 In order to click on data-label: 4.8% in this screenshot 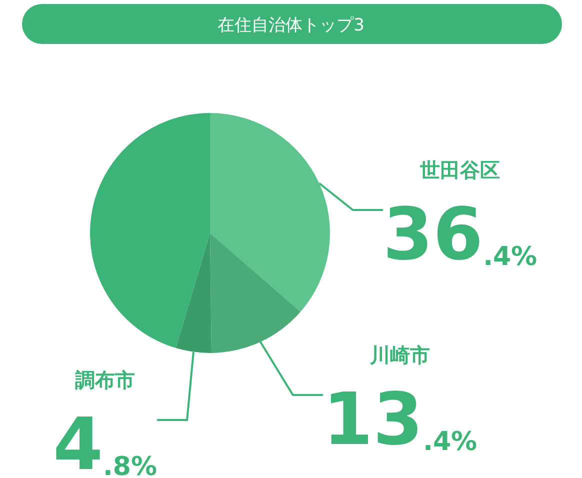, I will do `click(105, 440)`.